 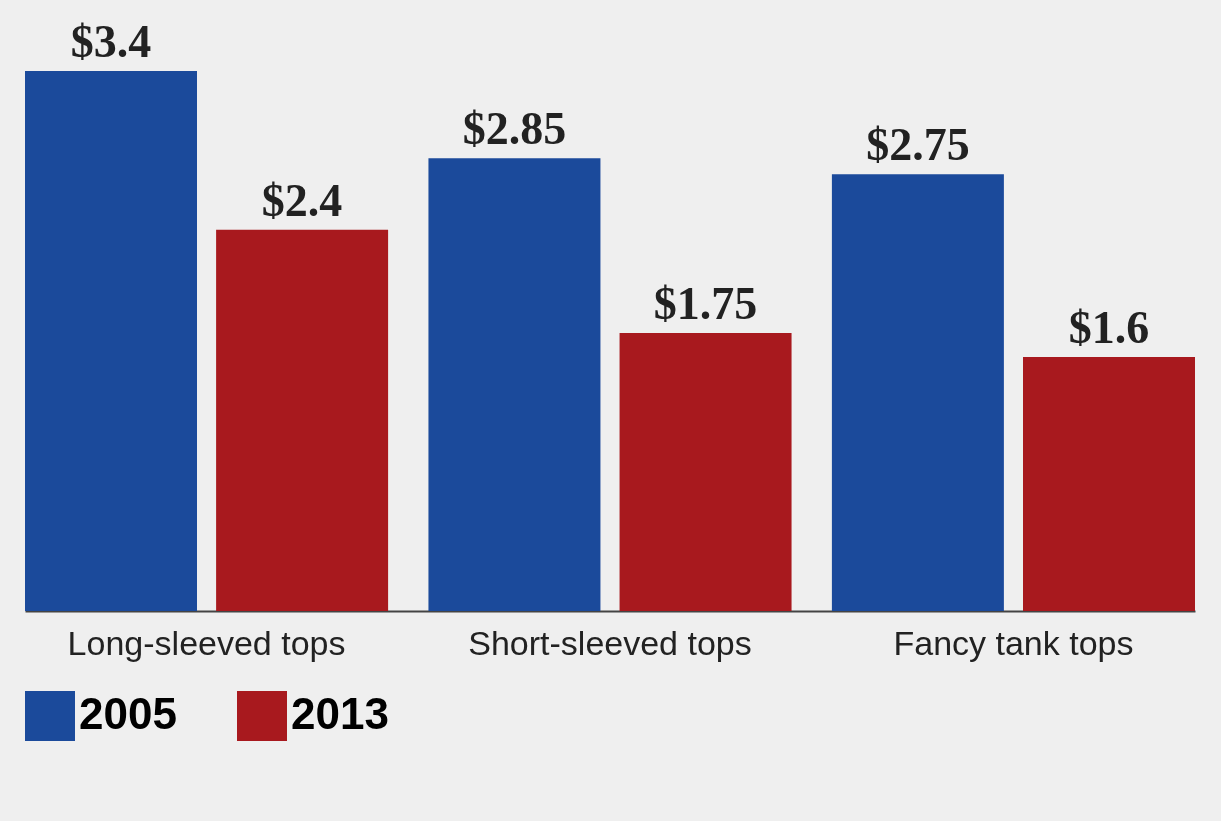 I want to click on x-tick-label: Long-sleeved tops, so click(x=206, y=642).